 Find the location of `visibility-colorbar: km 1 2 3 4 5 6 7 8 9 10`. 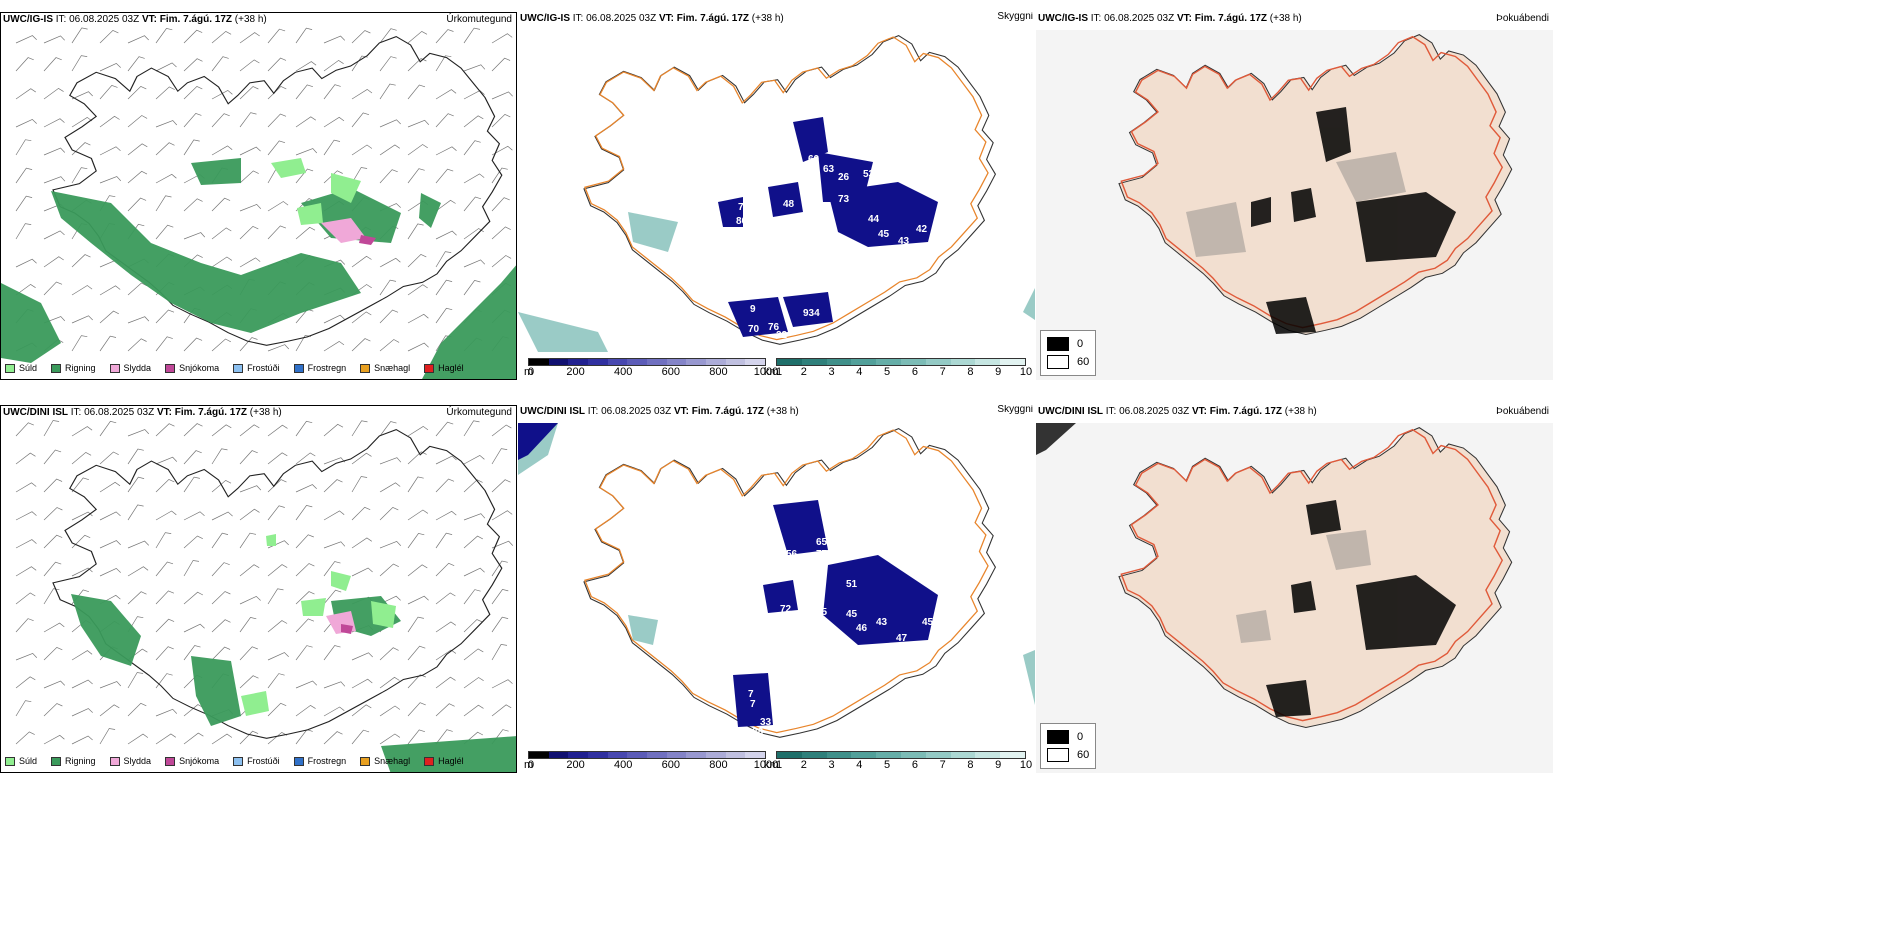

visibility-colorbar: km 1 2 3 4 5 6 7 8 9 10 is located at coordinates (898, 368).